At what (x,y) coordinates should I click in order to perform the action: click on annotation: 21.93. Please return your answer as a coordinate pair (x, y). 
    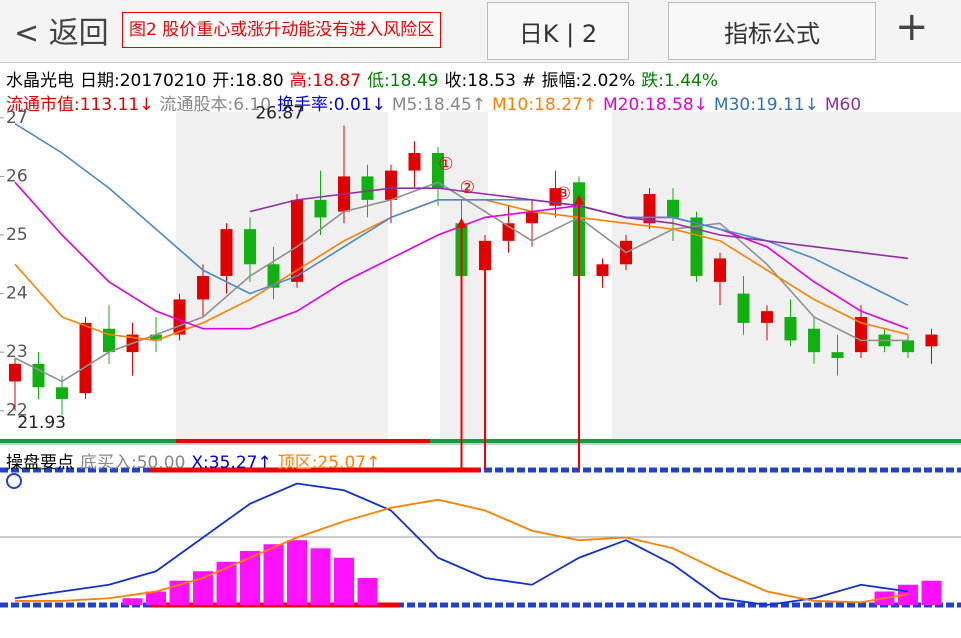
    Looking at the image, I should click on (41, 423).